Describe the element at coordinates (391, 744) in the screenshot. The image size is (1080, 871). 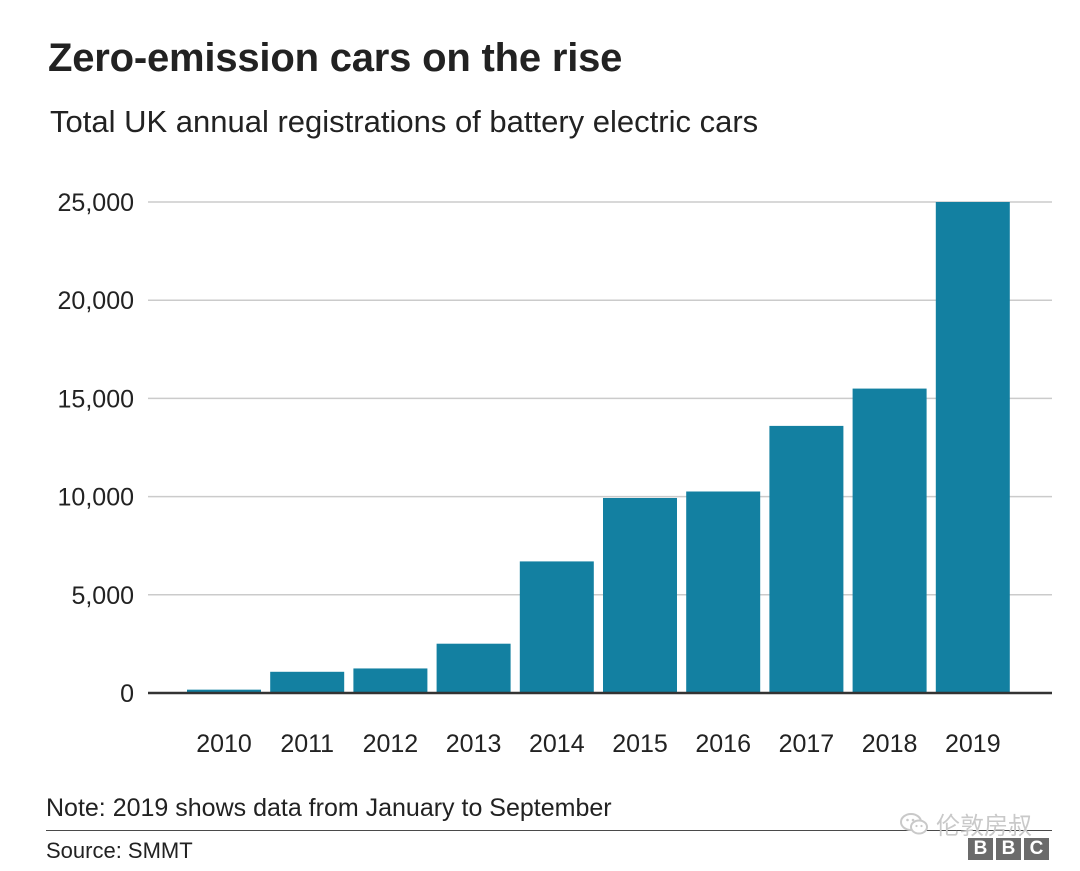
I see `x-tick-label: 2012` at that location.